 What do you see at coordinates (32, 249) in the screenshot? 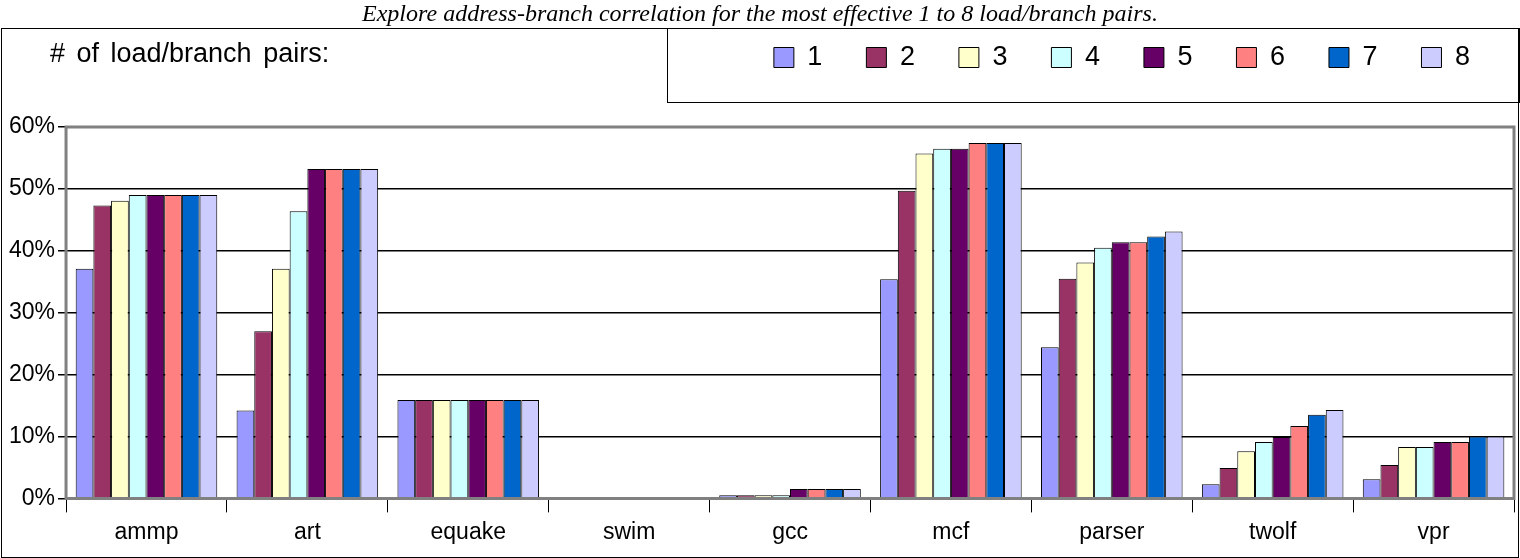
I see `y-tick-label: 40%` at bounding box center [32, 249].